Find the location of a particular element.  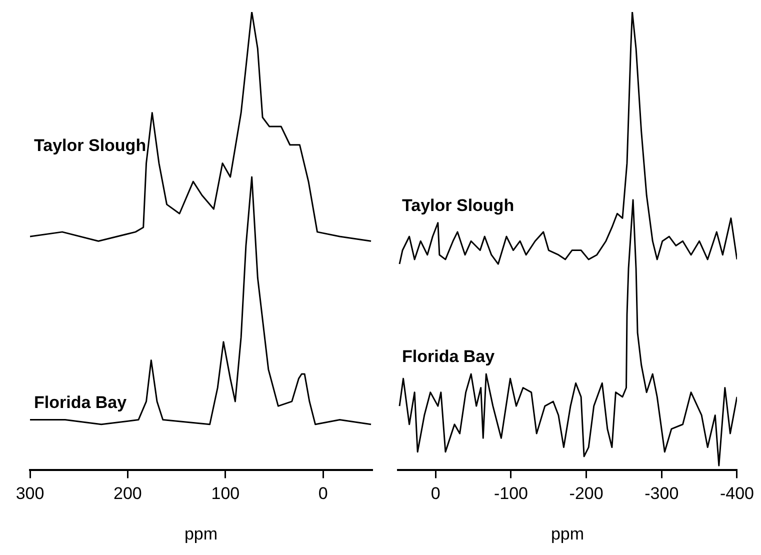

x-tick-label: 200 is located at coordinates (128, 494).